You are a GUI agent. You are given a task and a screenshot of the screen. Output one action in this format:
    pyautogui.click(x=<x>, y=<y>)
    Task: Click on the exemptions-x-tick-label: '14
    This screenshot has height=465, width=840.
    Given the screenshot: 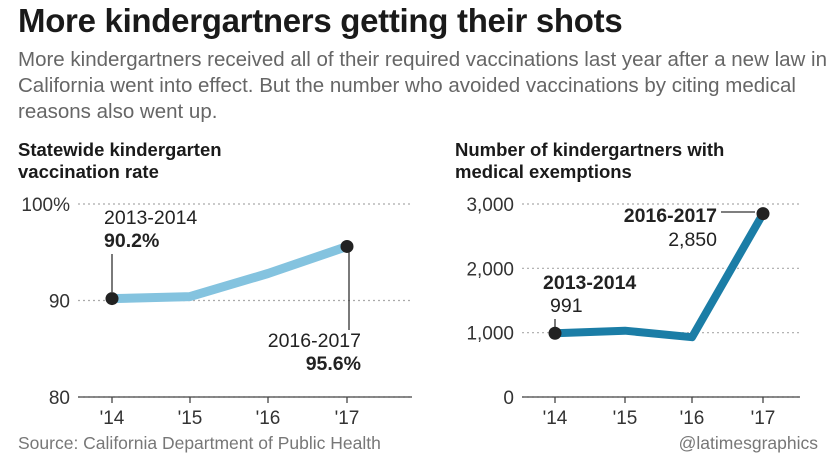 What is the action you would take?
    pyautogui.click(x=555, y=418)
    